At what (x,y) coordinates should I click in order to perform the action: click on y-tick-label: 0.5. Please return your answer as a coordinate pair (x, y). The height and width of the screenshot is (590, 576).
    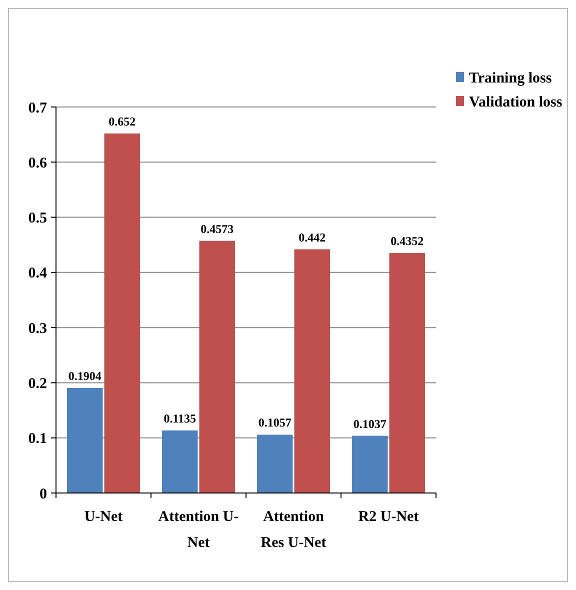
    Looking at the image, I should click on (37, 218).